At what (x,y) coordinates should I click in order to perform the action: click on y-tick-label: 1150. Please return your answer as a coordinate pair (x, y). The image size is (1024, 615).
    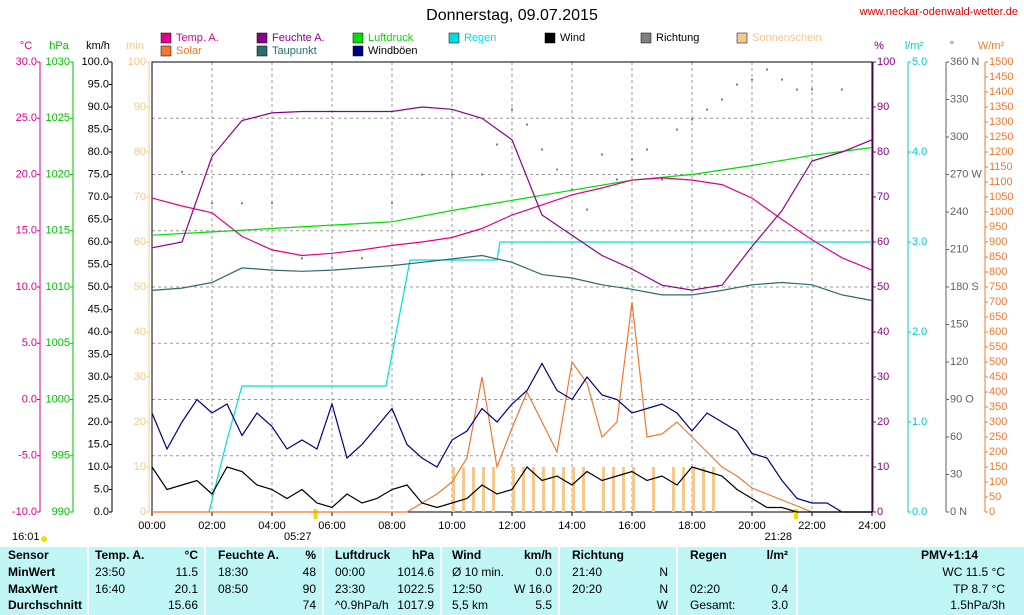
    Looking at the image, I should click on (1001, 167).